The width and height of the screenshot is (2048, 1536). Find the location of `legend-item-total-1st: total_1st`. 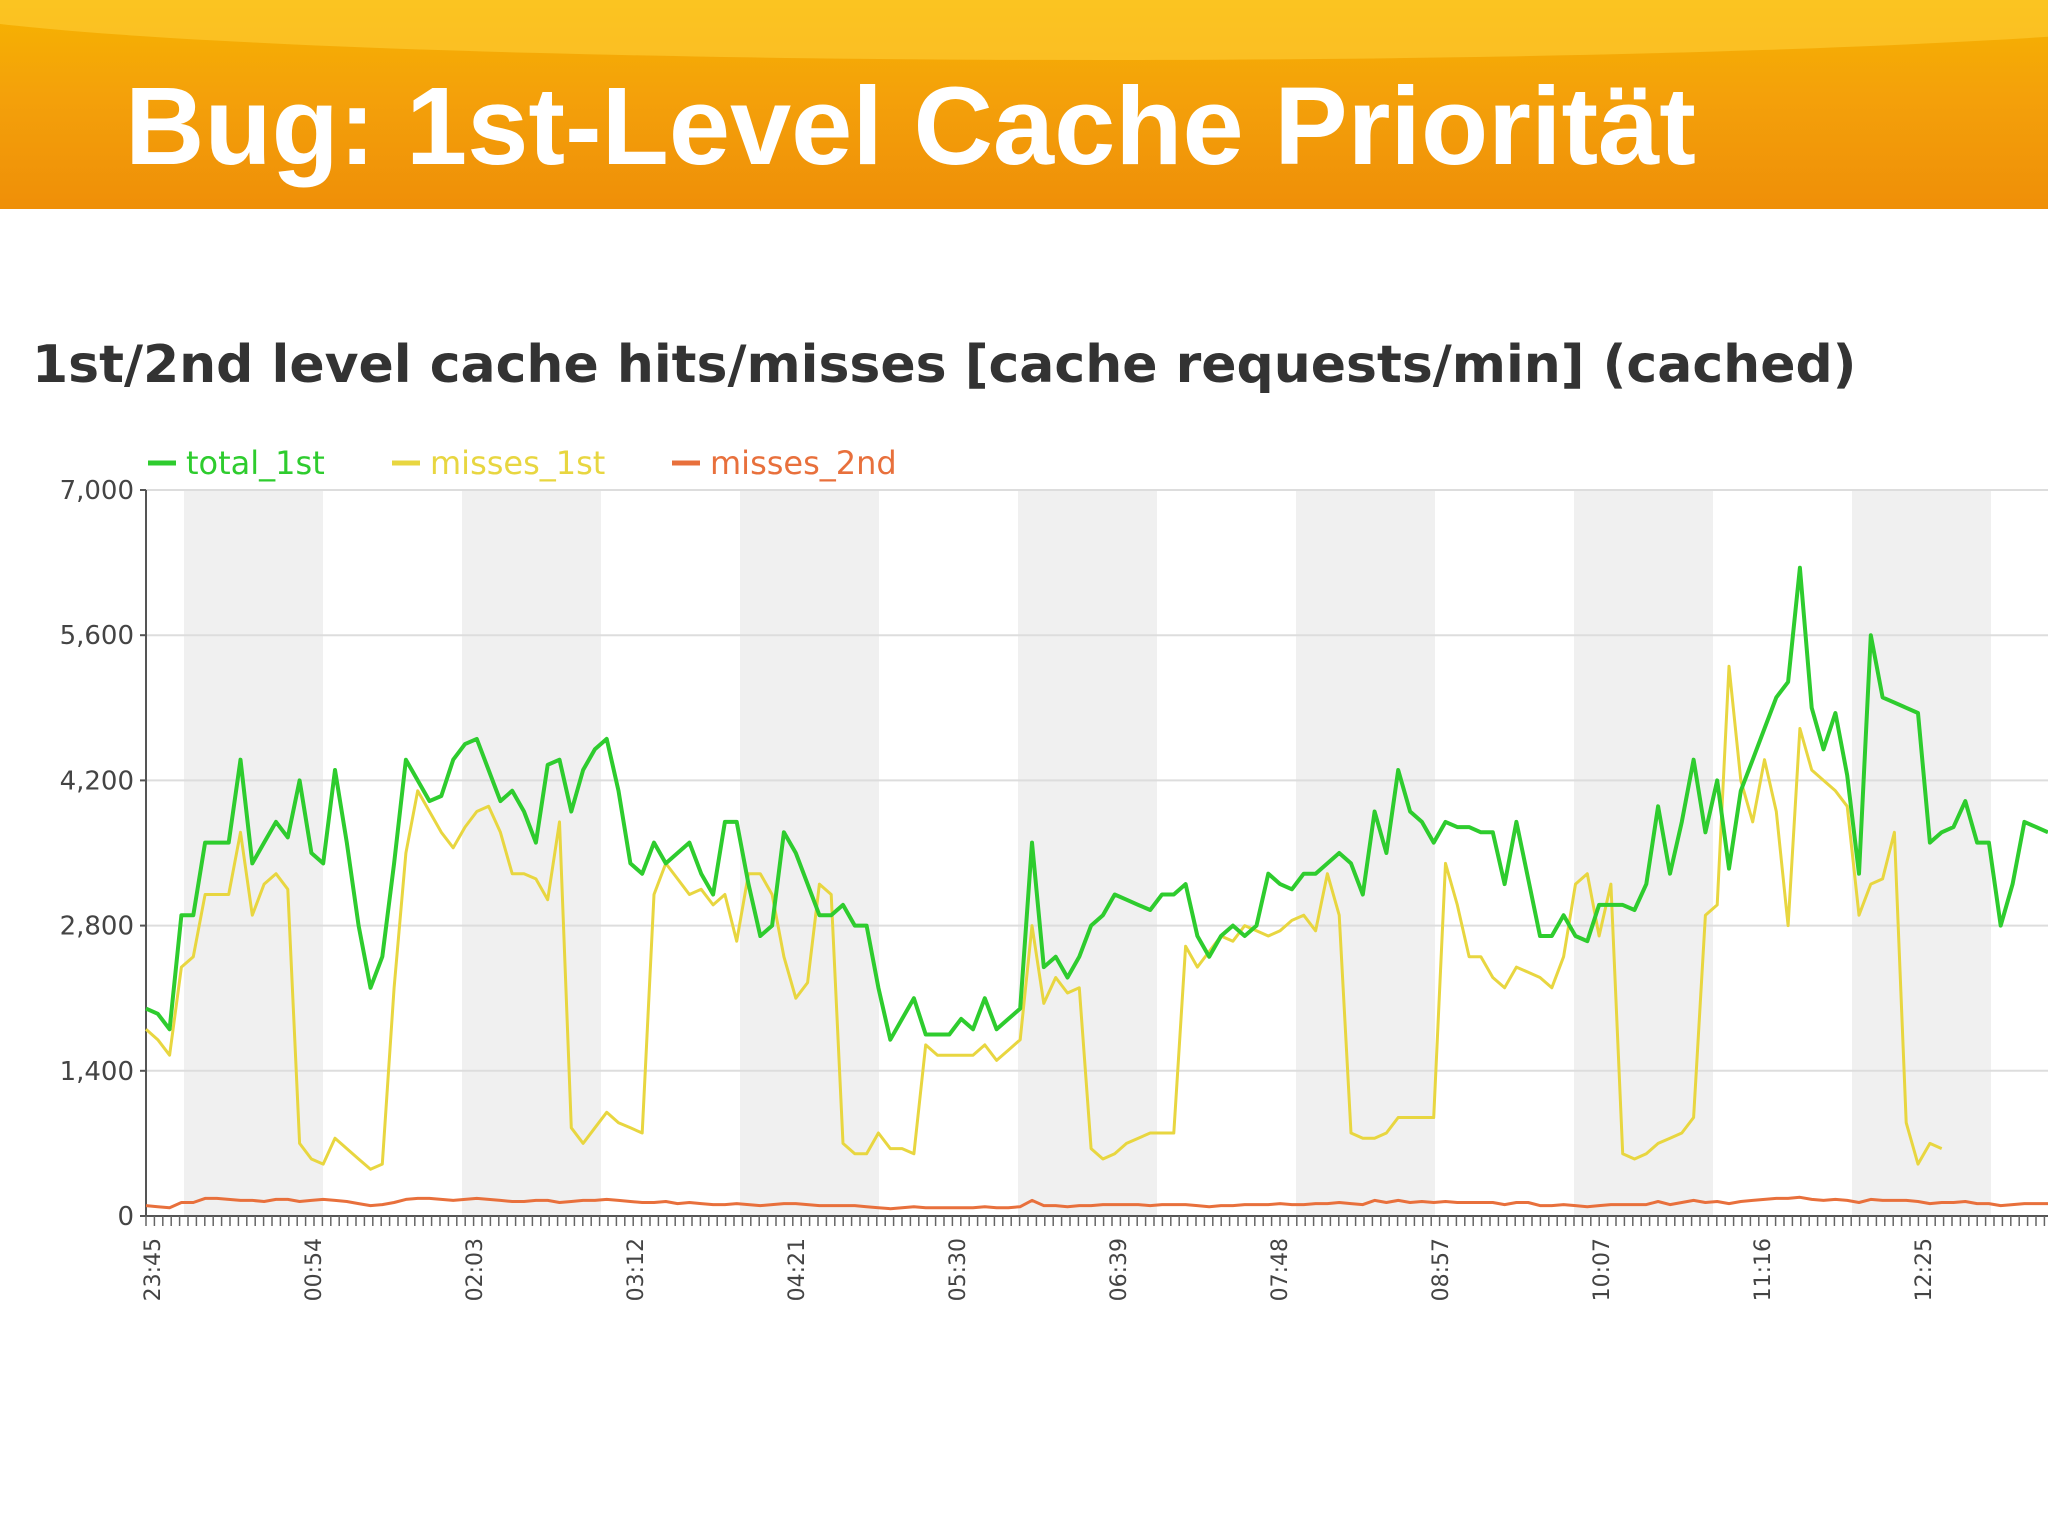

legend-item-total-1st: total_1st is located at coordinates (236, 463).